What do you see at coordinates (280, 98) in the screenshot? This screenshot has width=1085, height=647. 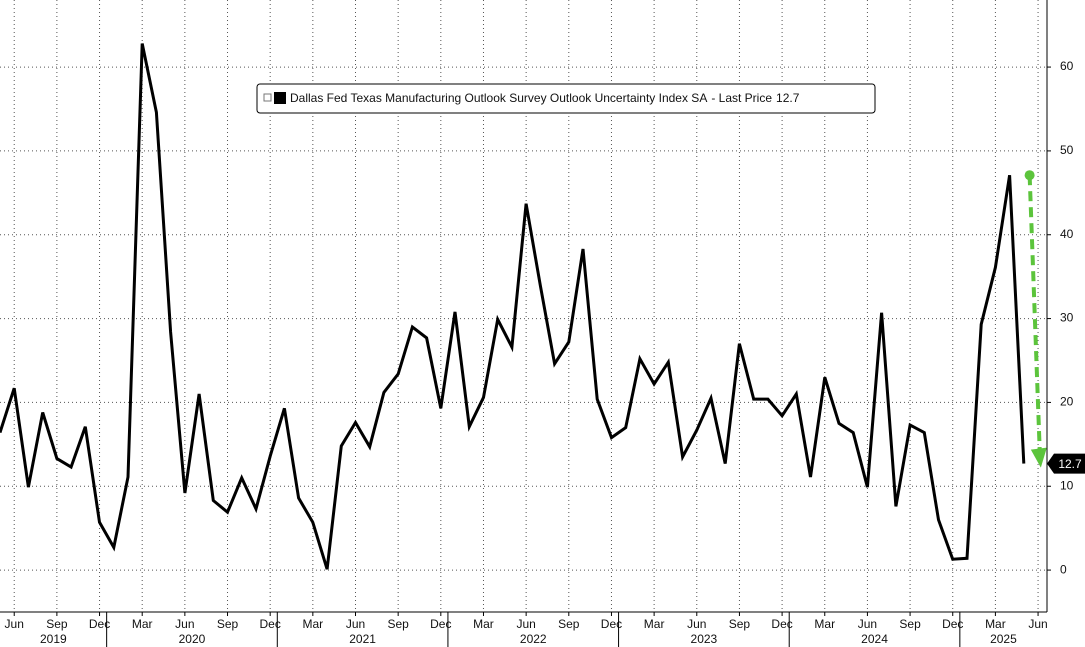 I see `legend-swatch` at bounding box center [280, 98].